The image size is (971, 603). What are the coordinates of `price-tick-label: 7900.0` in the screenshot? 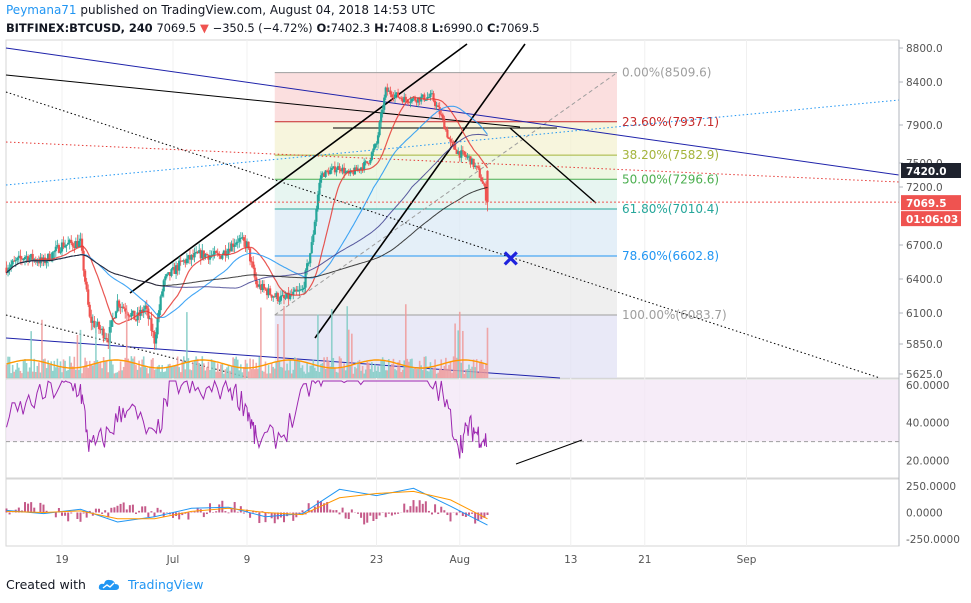 It's located at (924, 126).